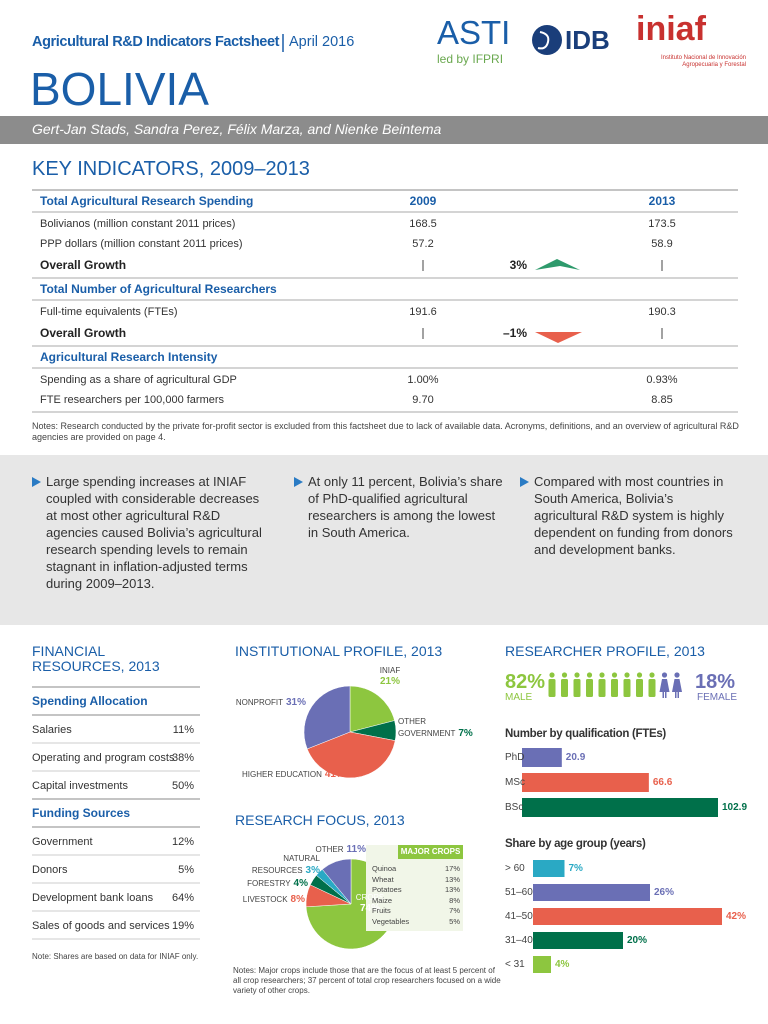 Image resolution: width=768 pixels, height=1024 pixels. I want to click on pie-value: 8%, so click(297, 899).